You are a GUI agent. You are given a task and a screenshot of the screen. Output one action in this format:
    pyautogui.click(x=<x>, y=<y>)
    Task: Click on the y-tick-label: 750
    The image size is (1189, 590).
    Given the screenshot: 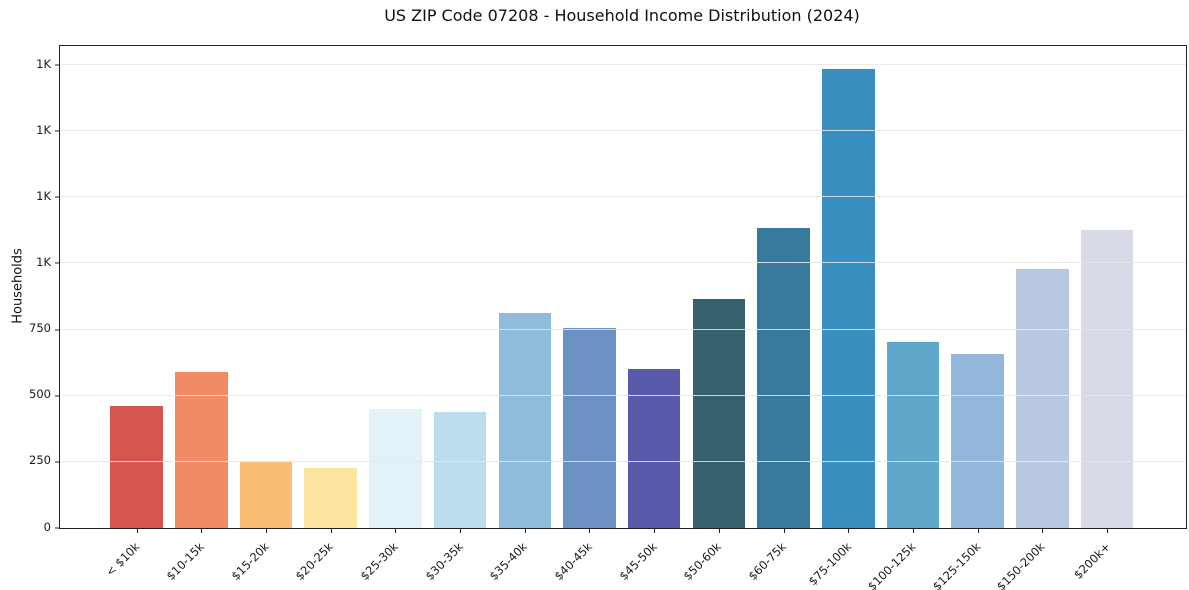 What is the action you would take?
    pyautogui.click(x=40, y=327)
    